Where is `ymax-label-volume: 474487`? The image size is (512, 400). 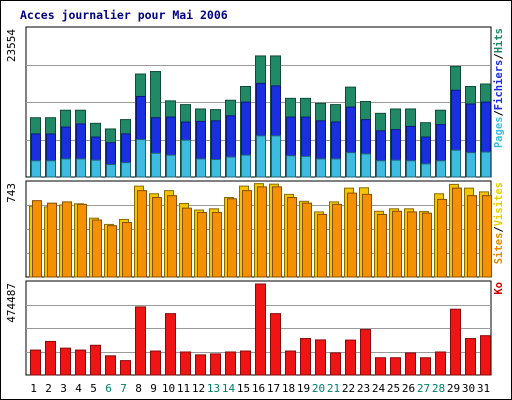
ymax-label-volume: 474487 is located at coordinates (11, 303).